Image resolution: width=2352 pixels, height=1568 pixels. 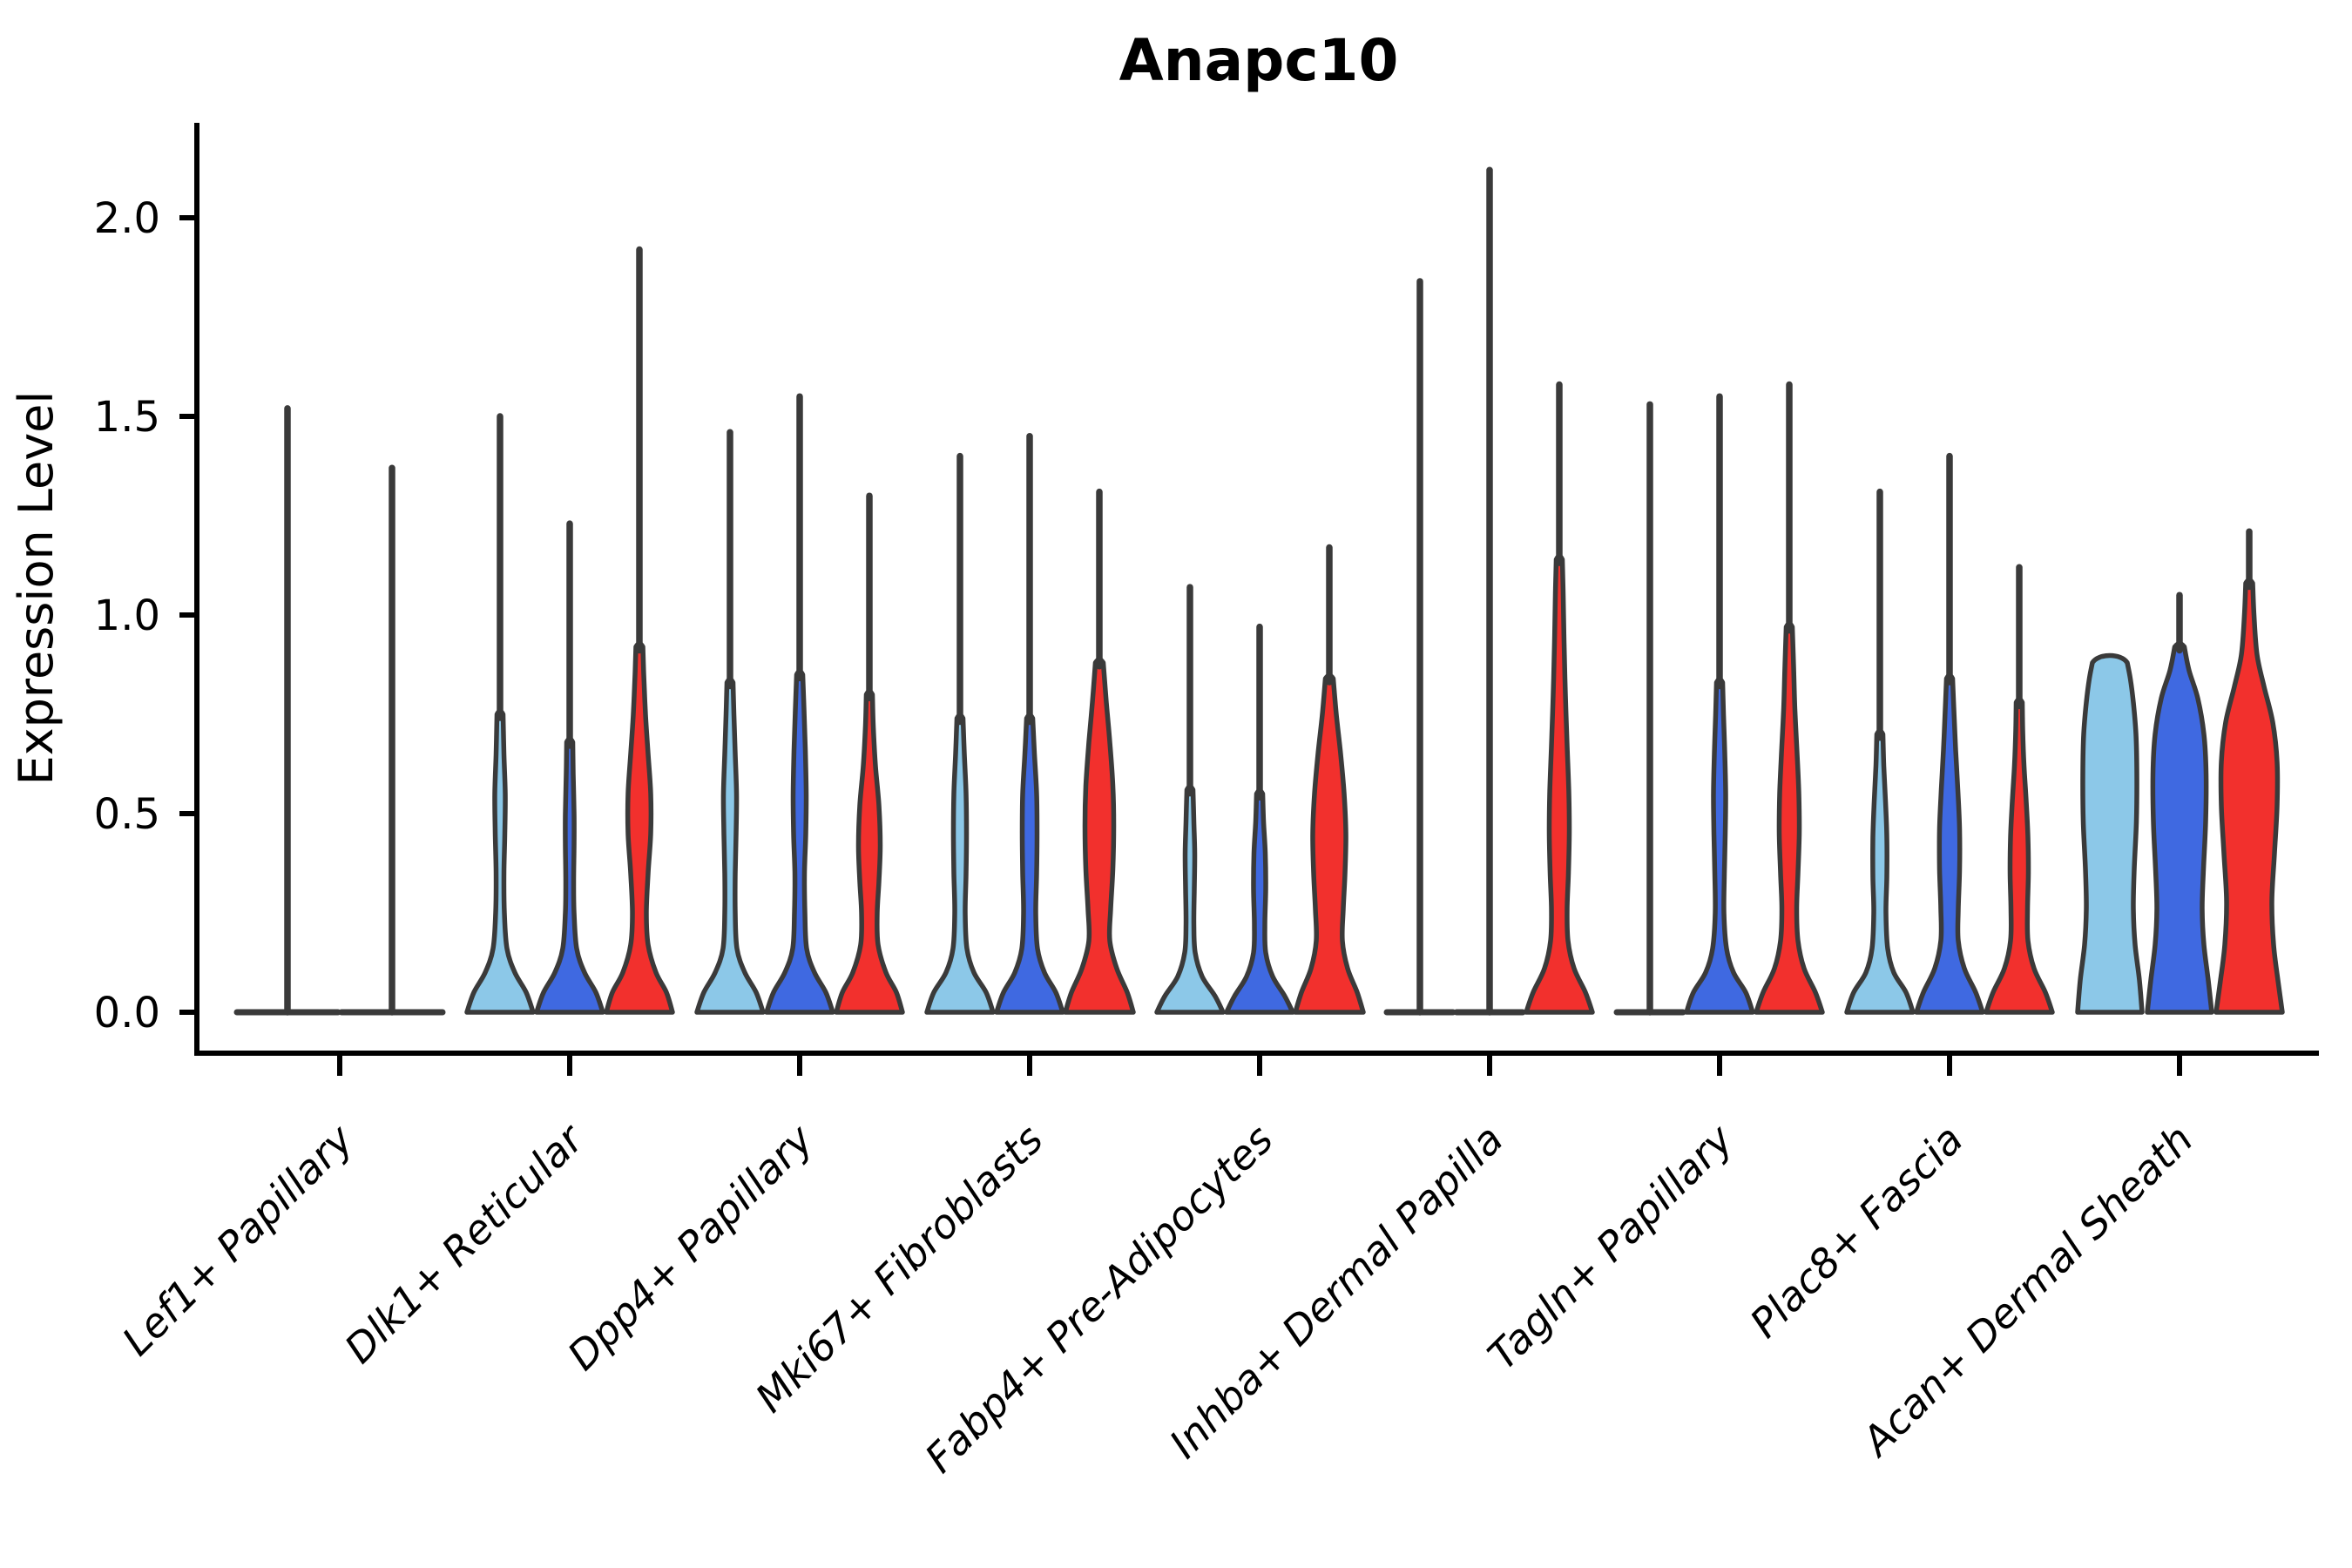 What do you see at coordinates (127, 815) in the screenshot?
I see `y-tick-label: 0.5` at bounding box center [127, 815].